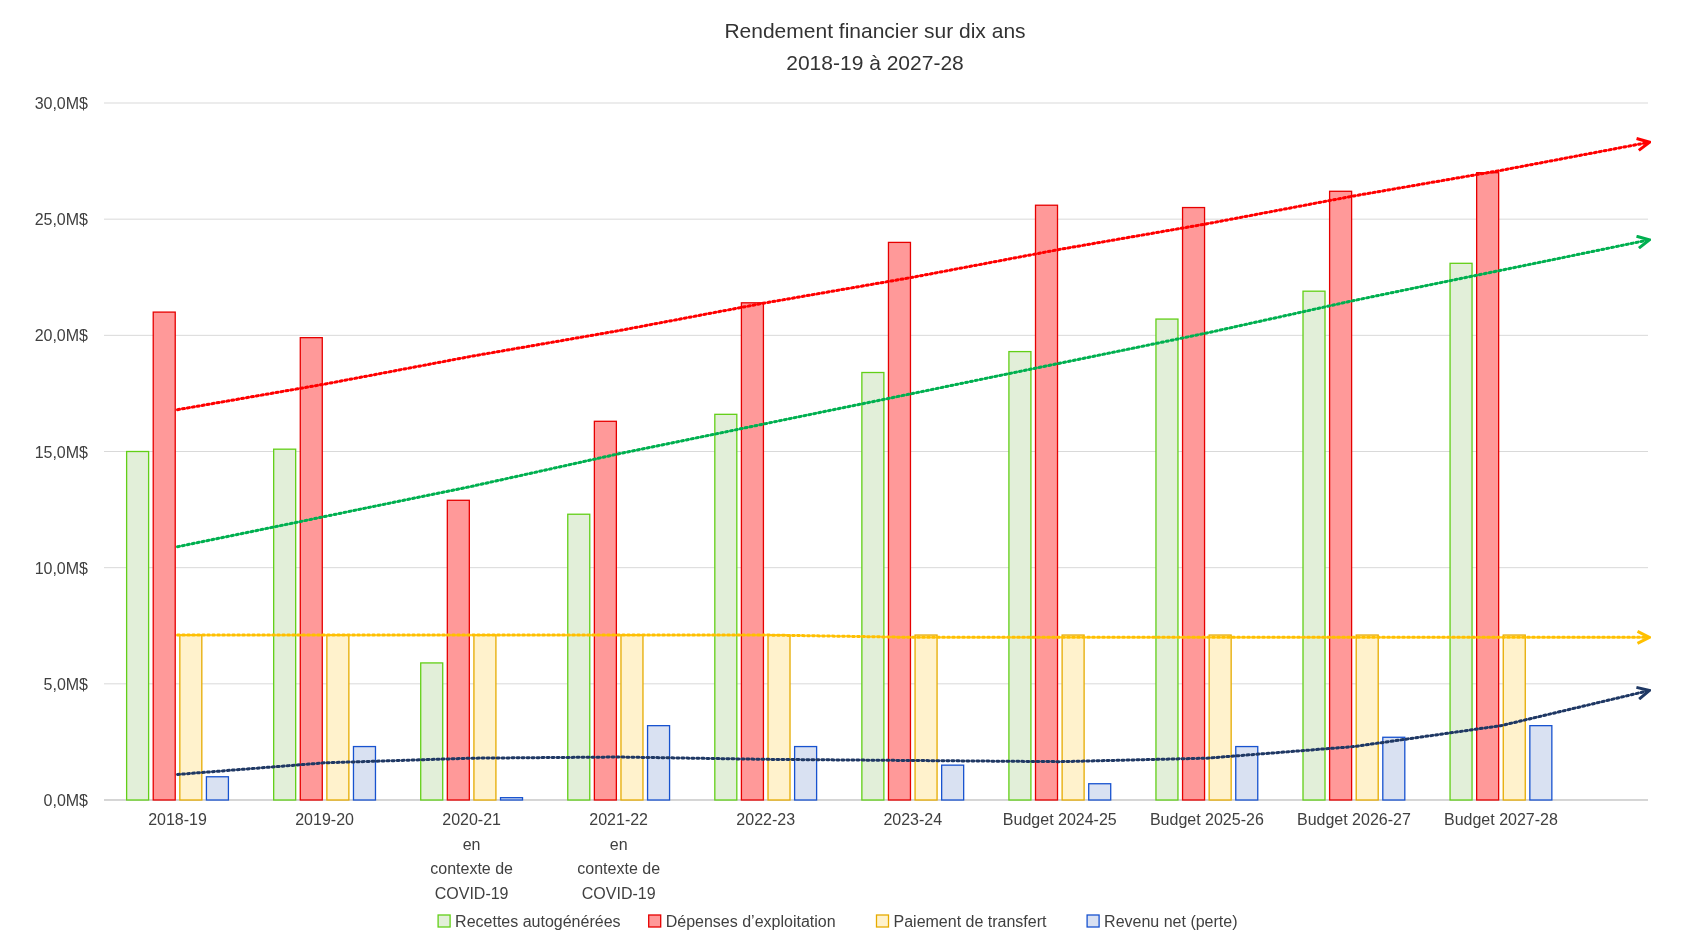  Describe the element at coordinates (1206, 819) in the screenshot. I see `x-tick-label: Budget 2025-26` at that location.